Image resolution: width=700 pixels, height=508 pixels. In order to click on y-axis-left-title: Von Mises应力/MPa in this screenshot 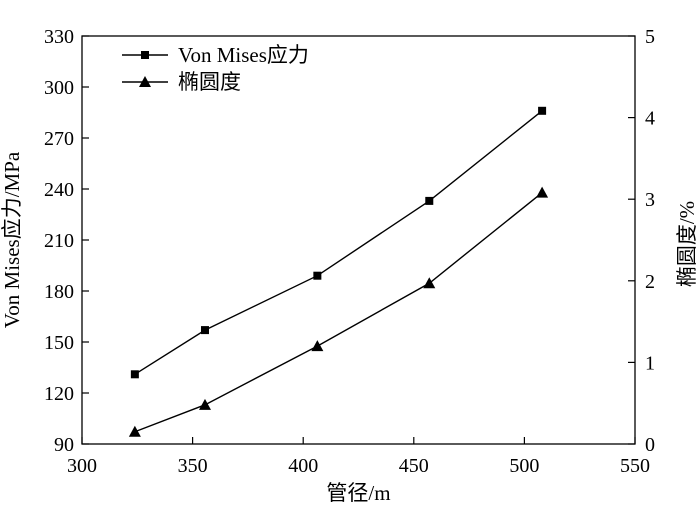, I will do `click(12, 239)`.